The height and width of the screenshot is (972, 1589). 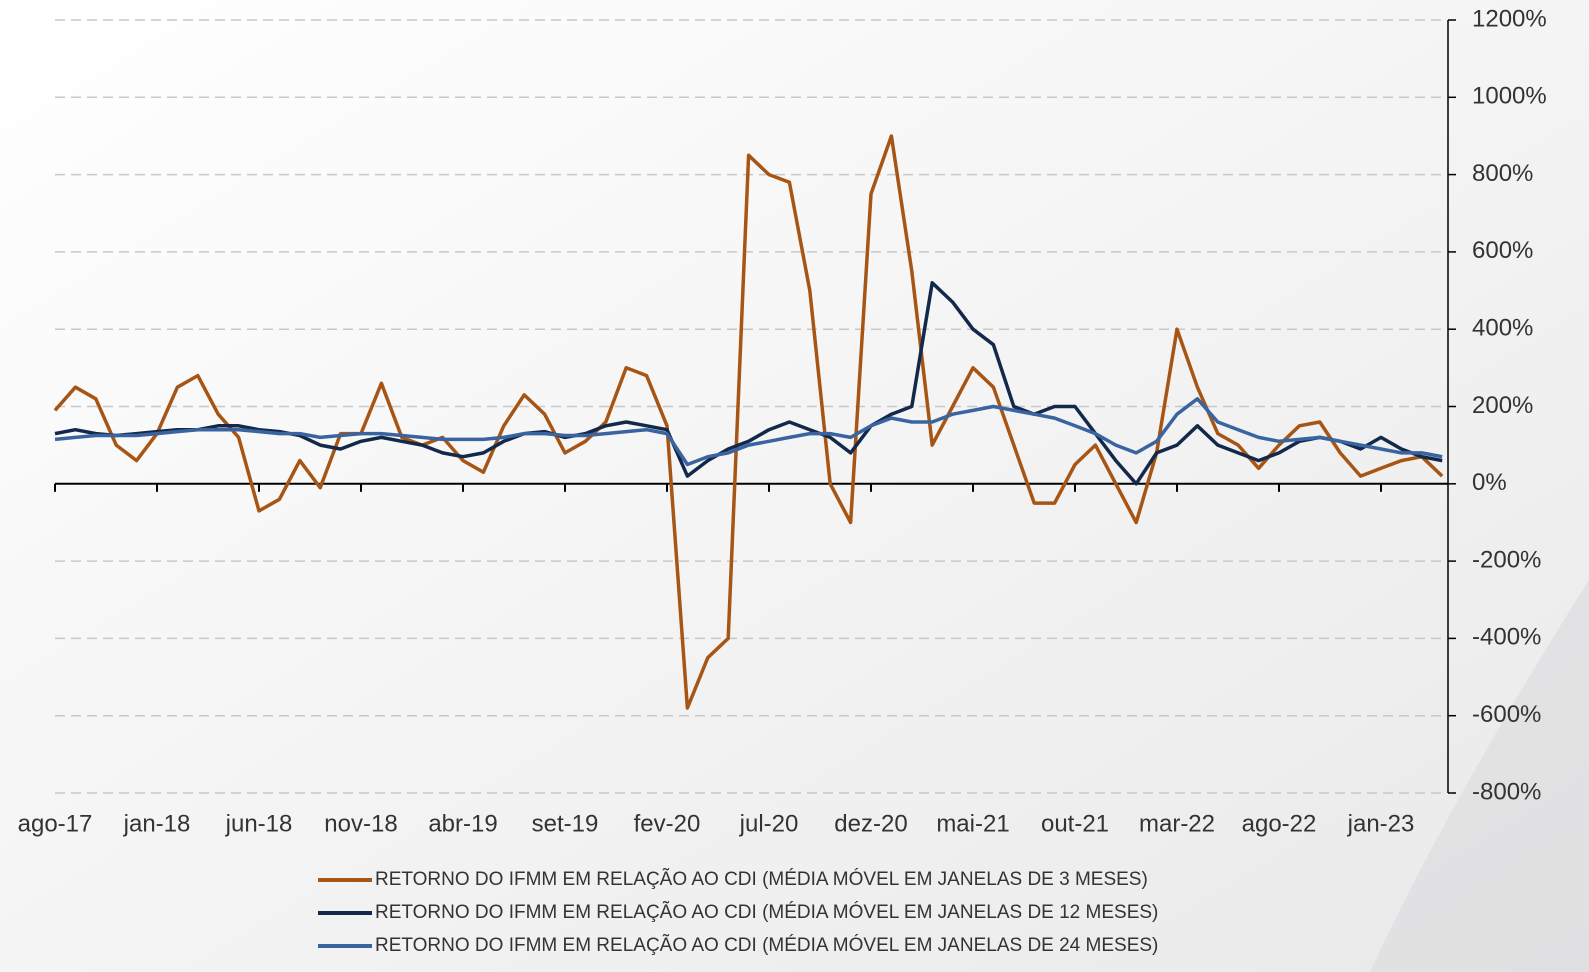 What do you see at coordinates (870, 823) in the screenshot?
I see `x-tick-label: dez-20` at bounding box center [870, 823].